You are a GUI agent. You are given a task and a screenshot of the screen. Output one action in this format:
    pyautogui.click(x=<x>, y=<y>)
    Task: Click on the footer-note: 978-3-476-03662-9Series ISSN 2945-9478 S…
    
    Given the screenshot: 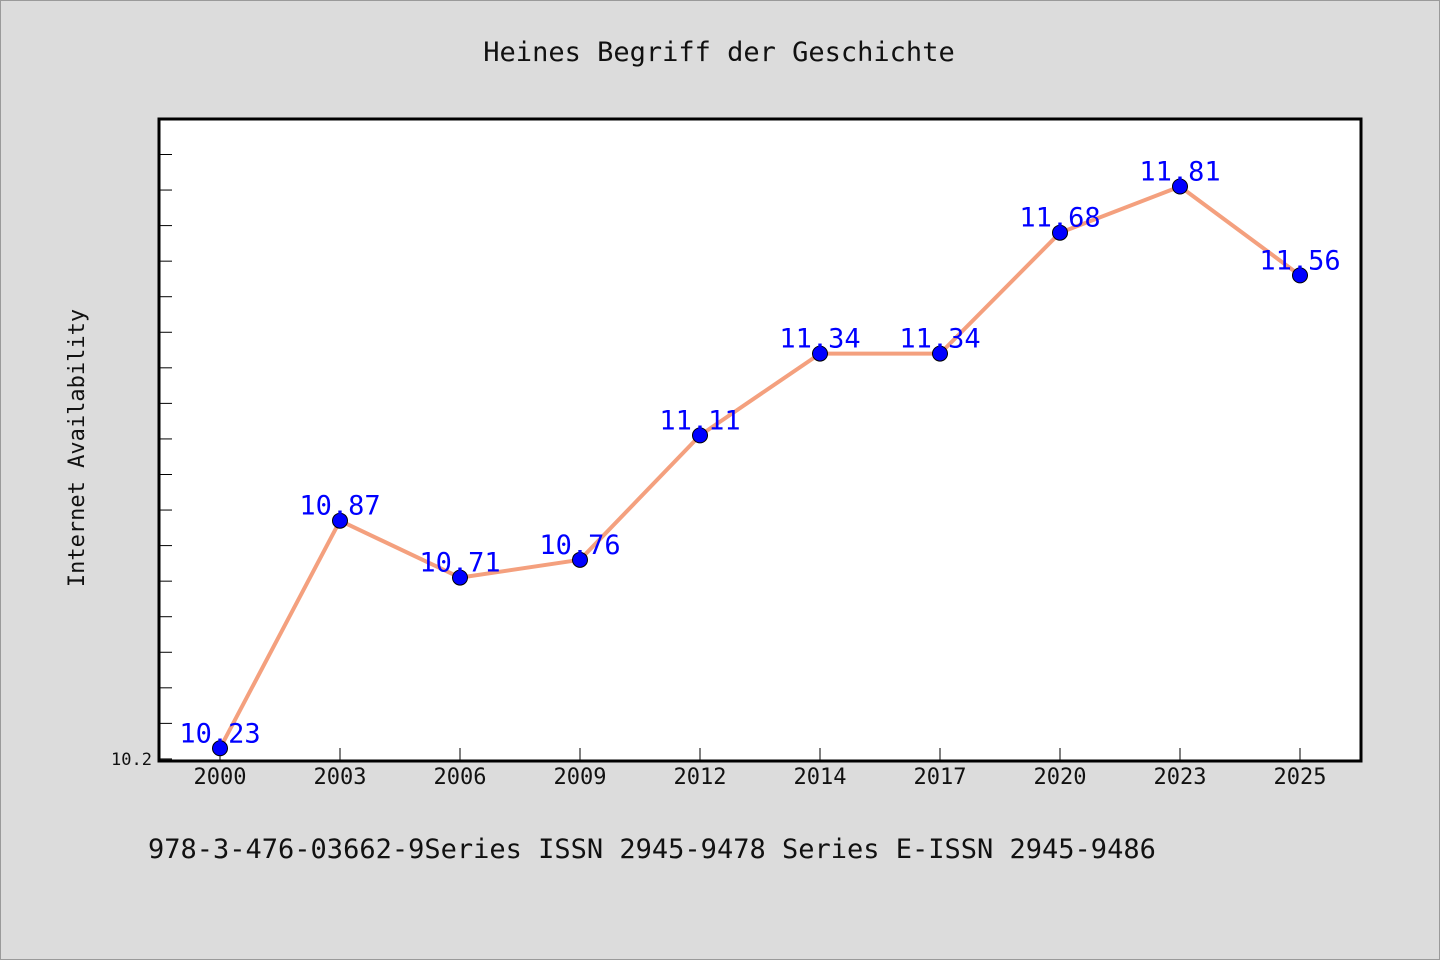 What is the action you would take?
    pyautogui.click(x=652, y=849)
    